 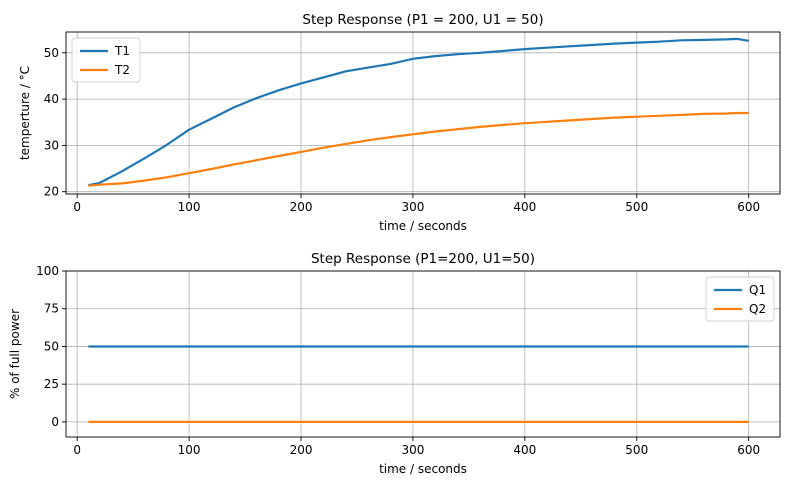 What do you see at coordinates (51, 384) in the screenshot?
I see `y-tick-label: 25` at bounding box center [51, 384].